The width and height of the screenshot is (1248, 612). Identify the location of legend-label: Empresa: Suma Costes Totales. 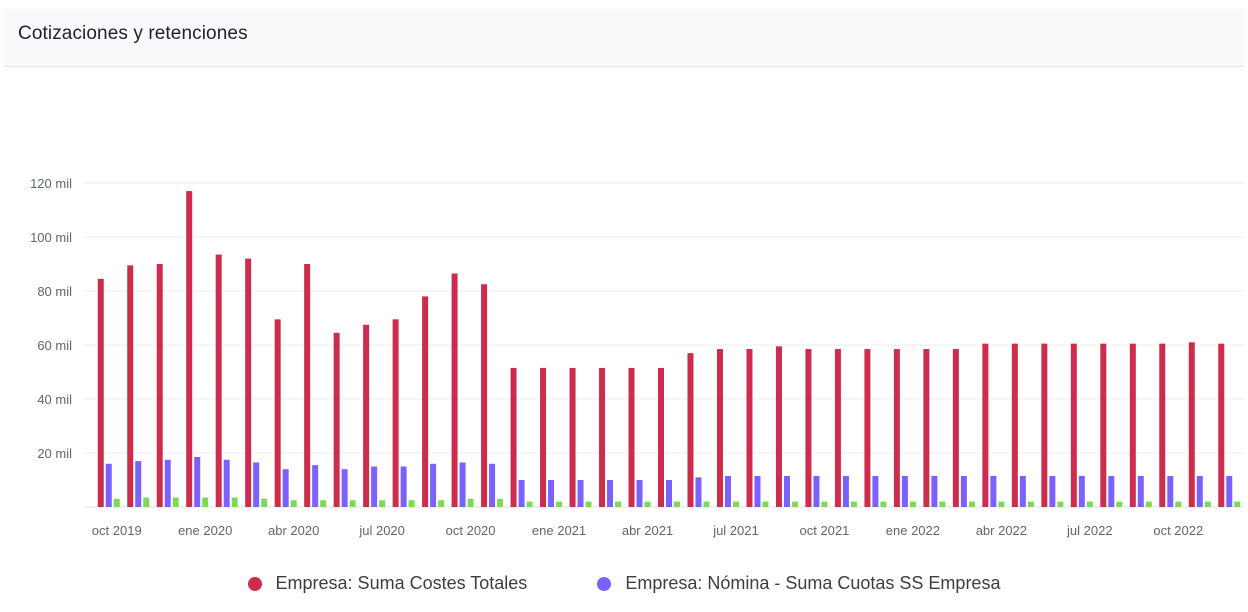
(401, 583).